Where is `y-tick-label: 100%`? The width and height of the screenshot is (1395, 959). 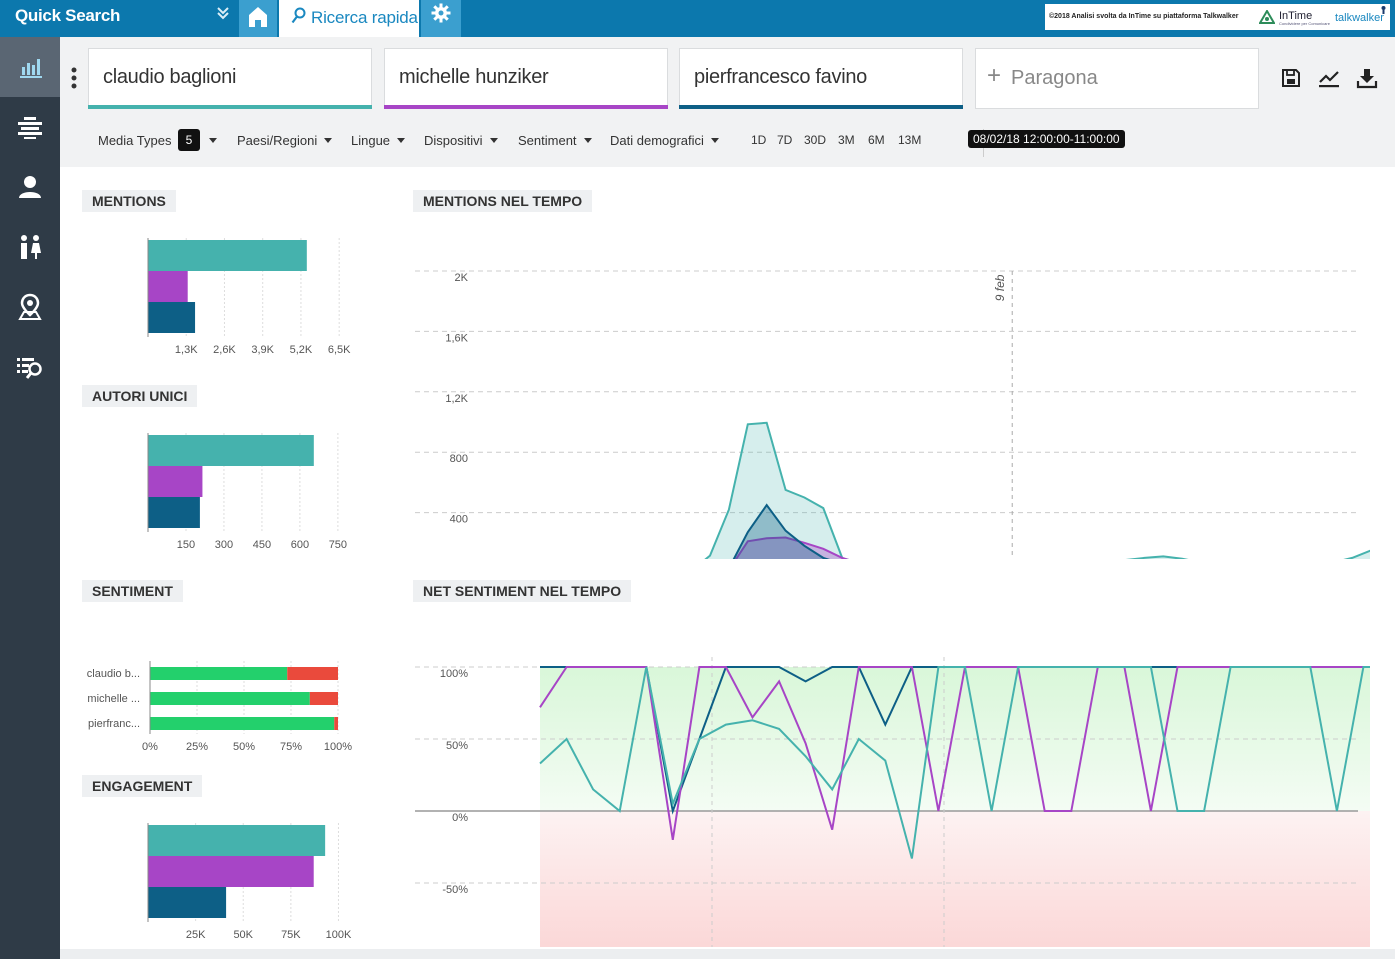 y-tick-label: 100% is located at coordinates (454, 674).